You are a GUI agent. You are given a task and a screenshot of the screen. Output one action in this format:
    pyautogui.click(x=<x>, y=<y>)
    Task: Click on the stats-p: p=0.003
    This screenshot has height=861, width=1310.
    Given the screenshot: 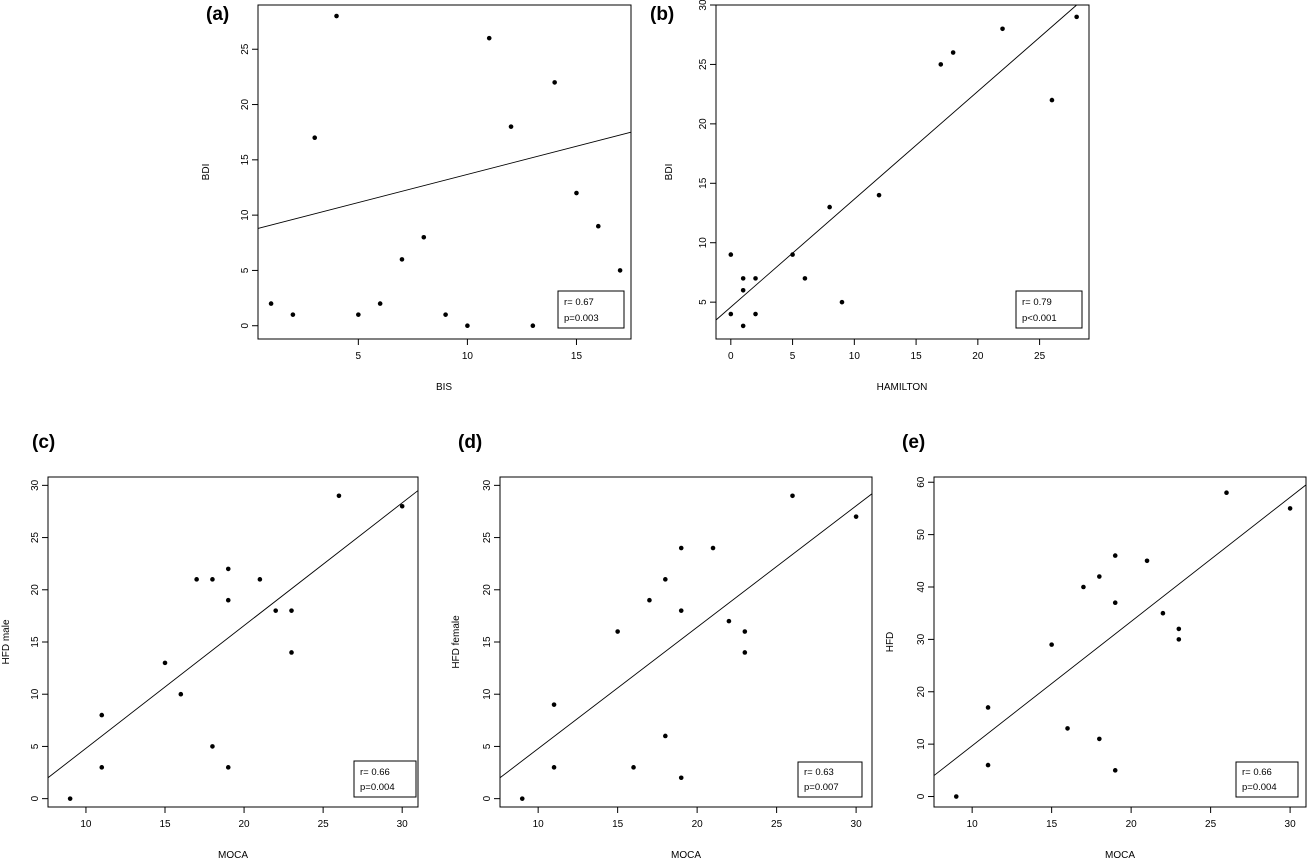 What is the action you would take?
    pyautogui.click(x=581, y=318)
    